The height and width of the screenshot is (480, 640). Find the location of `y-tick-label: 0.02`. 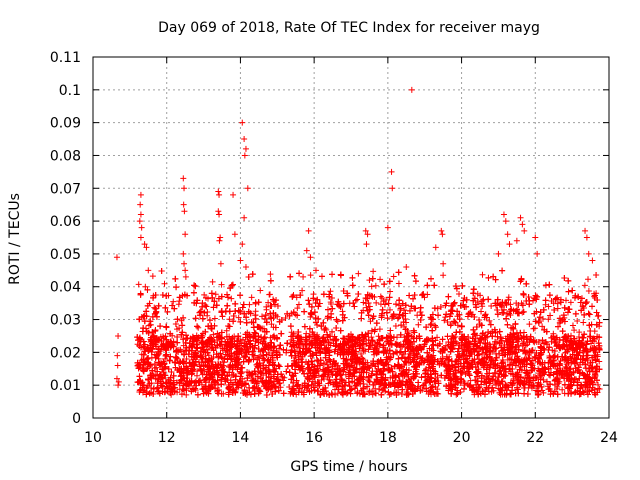

y-tick-label: 0.02 is located at coordinates (65, 353).